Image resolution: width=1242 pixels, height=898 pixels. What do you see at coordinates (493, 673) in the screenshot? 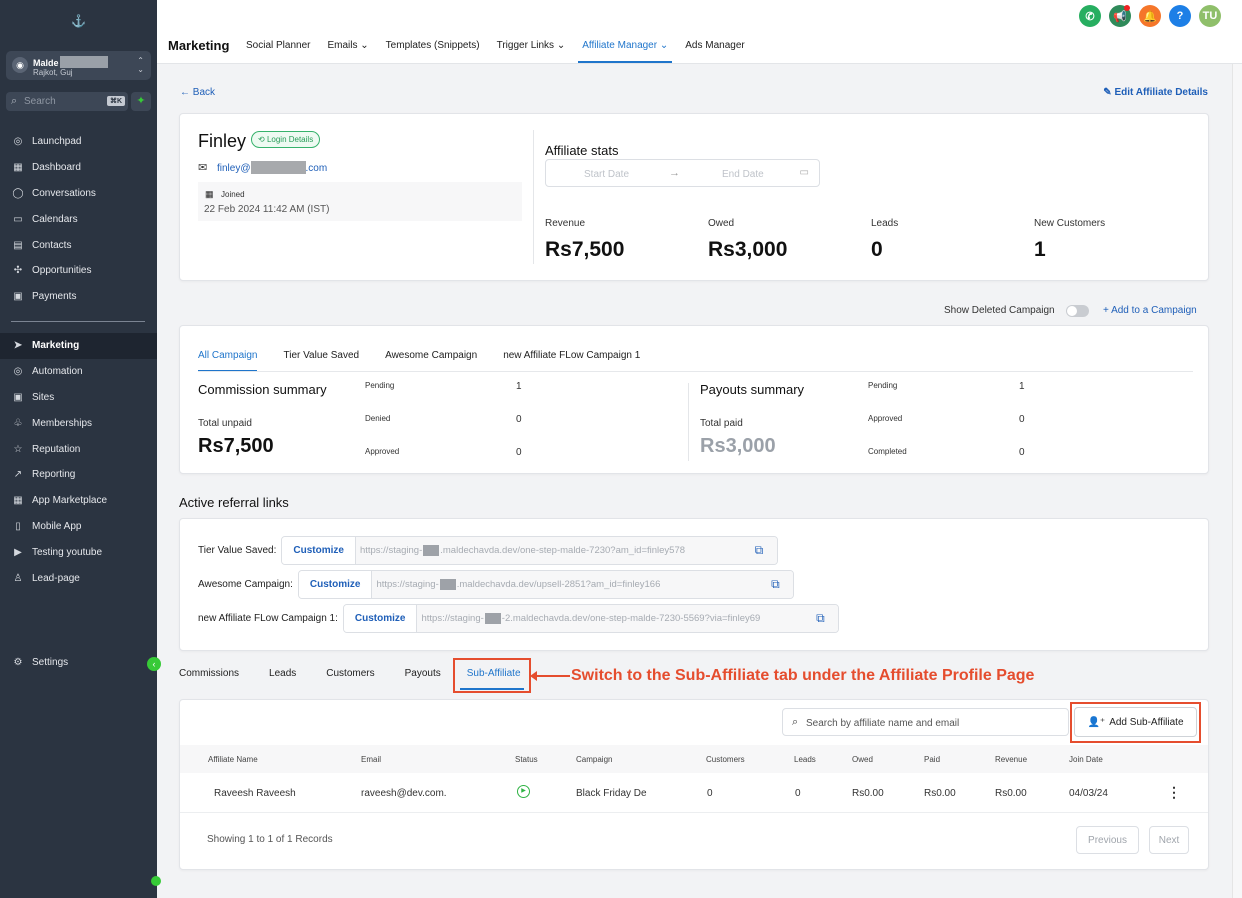
I see `tab-sub-affiliate: Sub-Affiliate` at bounding box center [493, 673].